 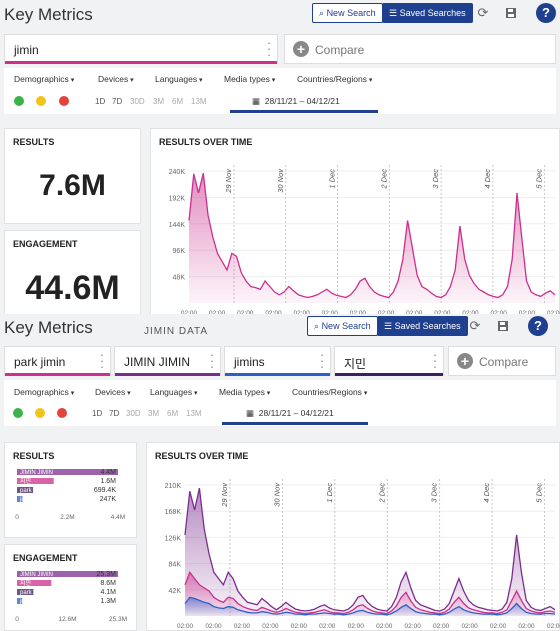 I want to click on chart-title: RESULTS OVER TIME, so click(x=202, y=456).